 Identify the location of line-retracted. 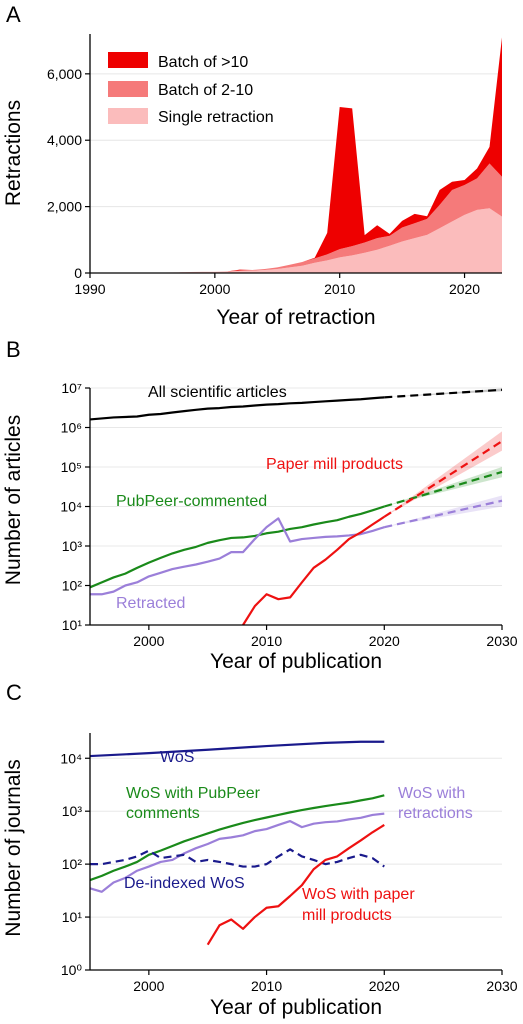
(237, 556).